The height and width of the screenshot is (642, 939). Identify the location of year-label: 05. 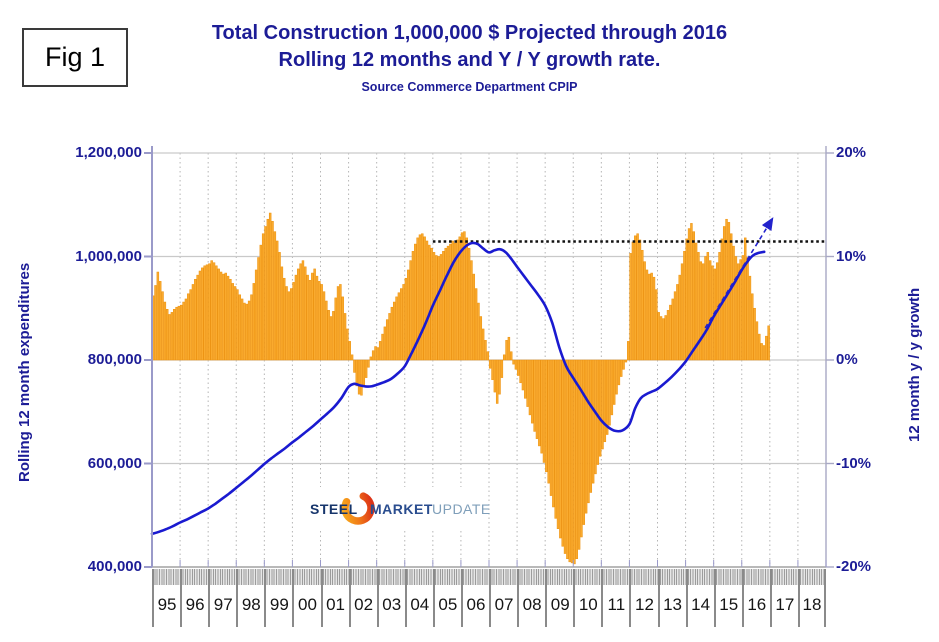
(448, 604).